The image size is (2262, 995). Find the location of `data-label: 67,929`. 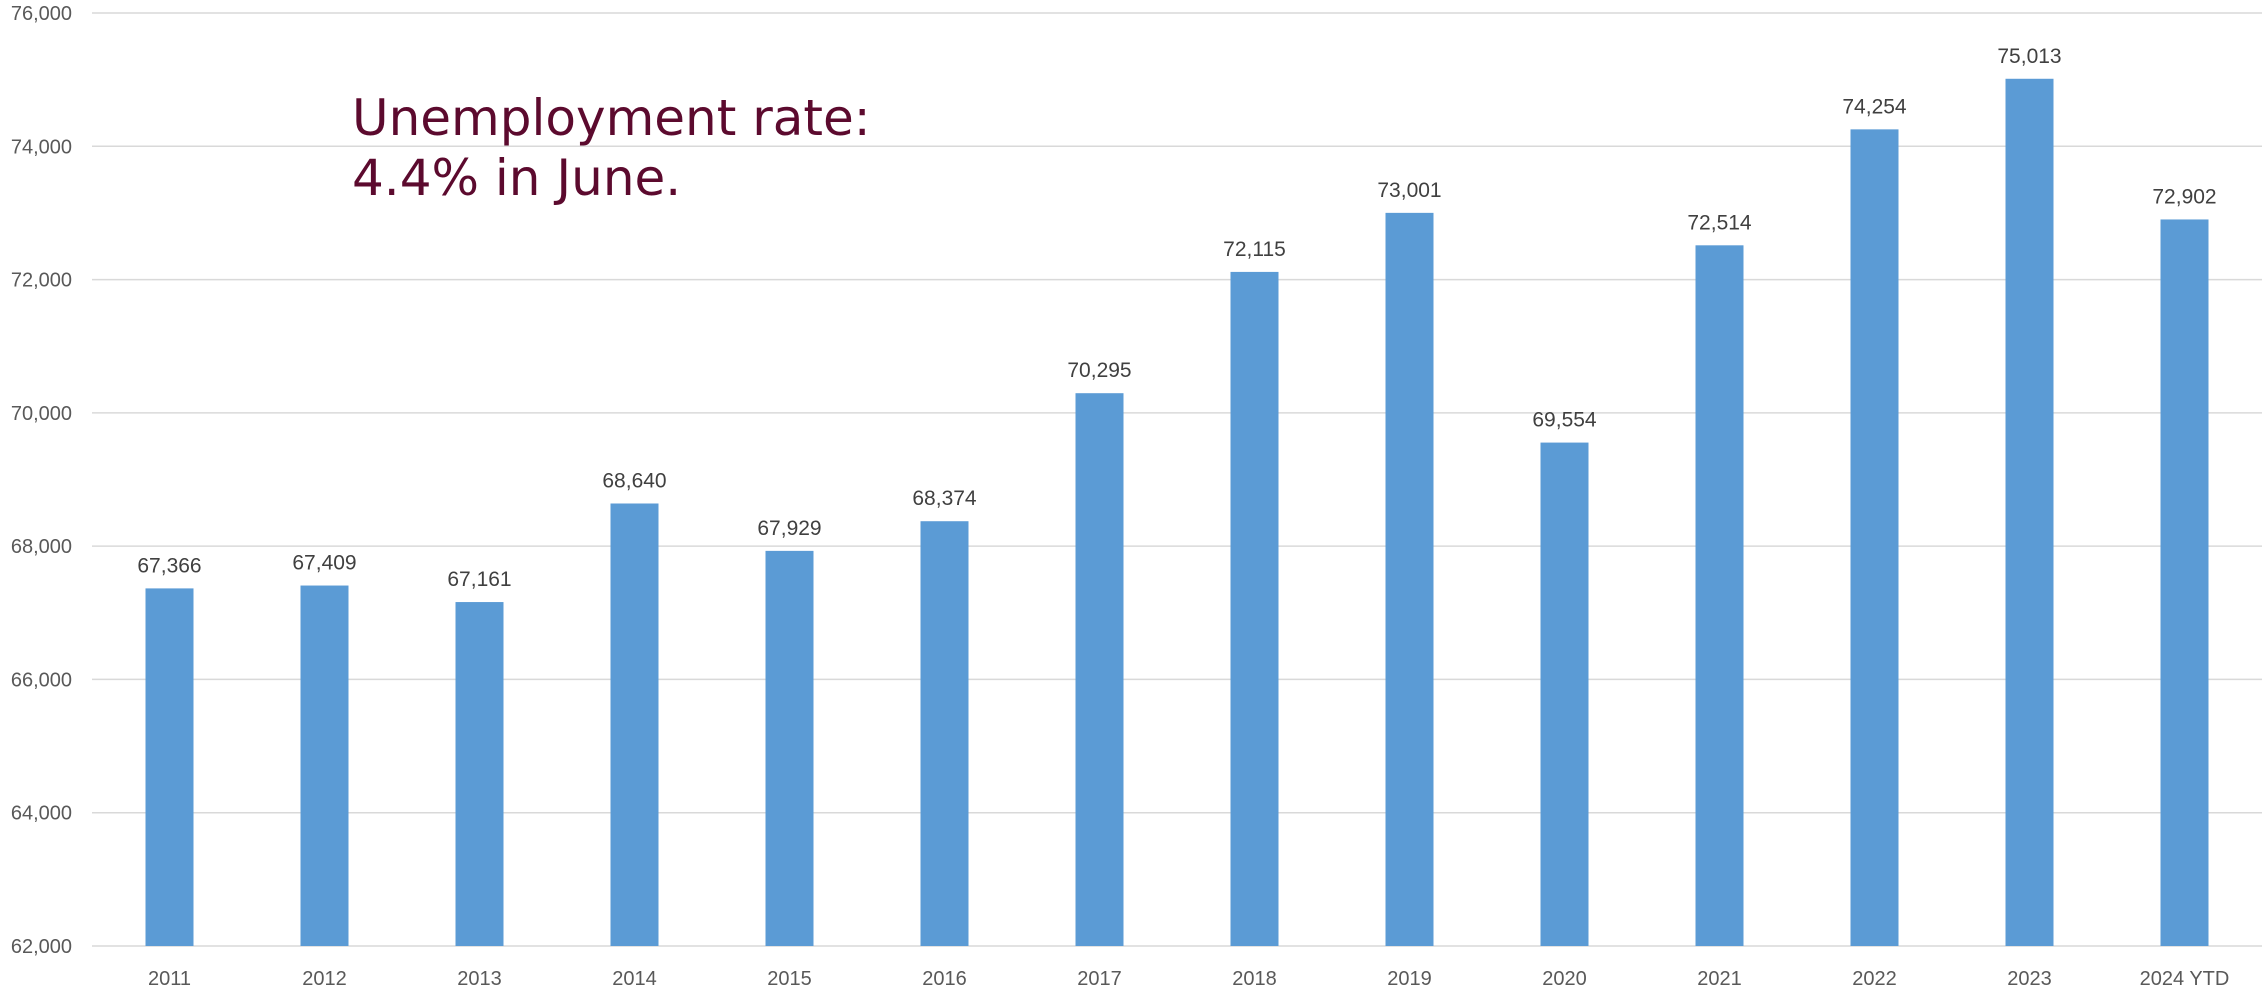

data-label: 67,929 is located at coordinates (789, 528).